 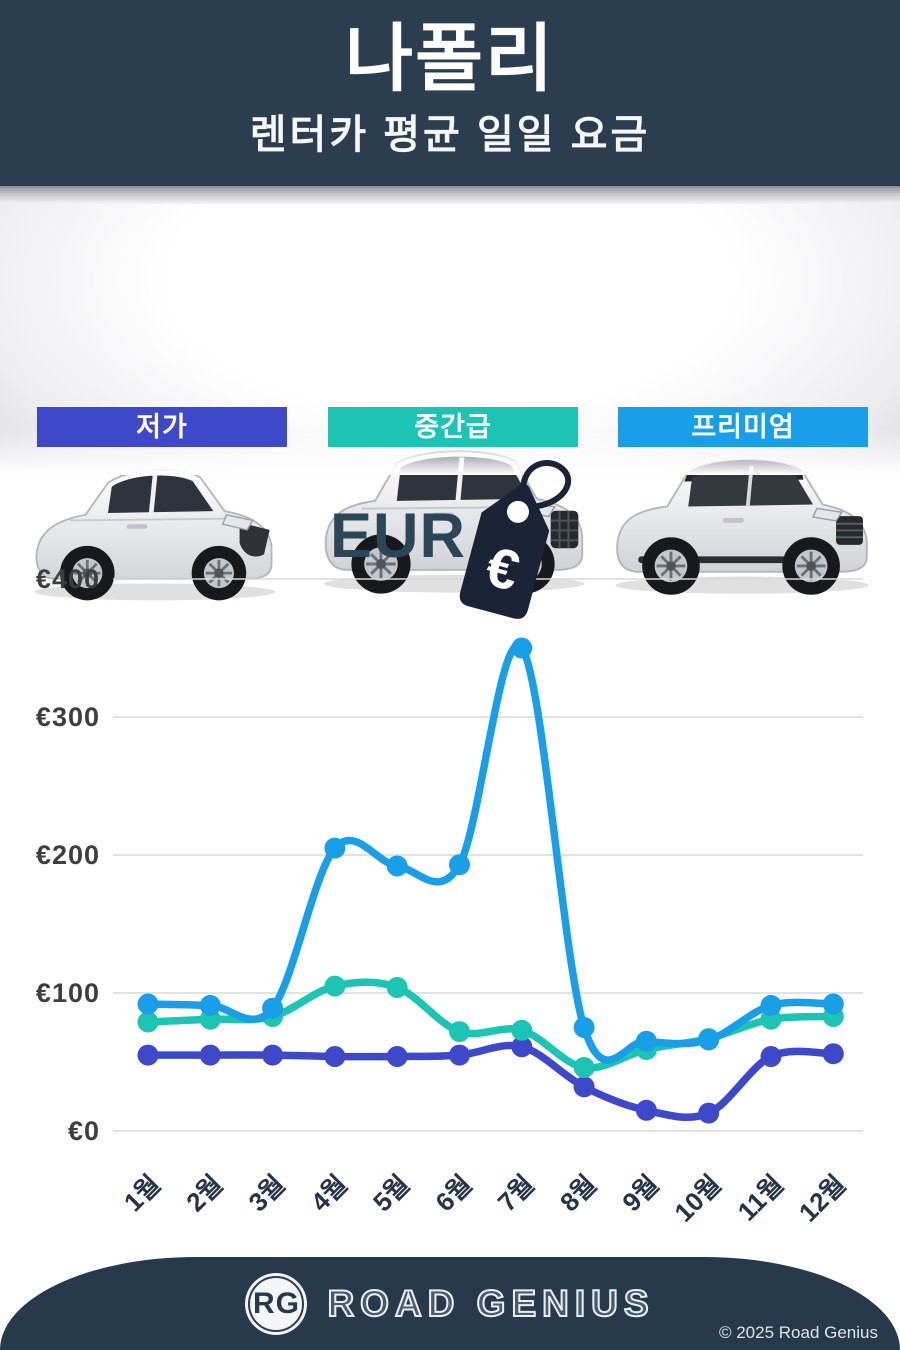 I want to click on x-axis-label: 10월, so click(x=697, y=1198).